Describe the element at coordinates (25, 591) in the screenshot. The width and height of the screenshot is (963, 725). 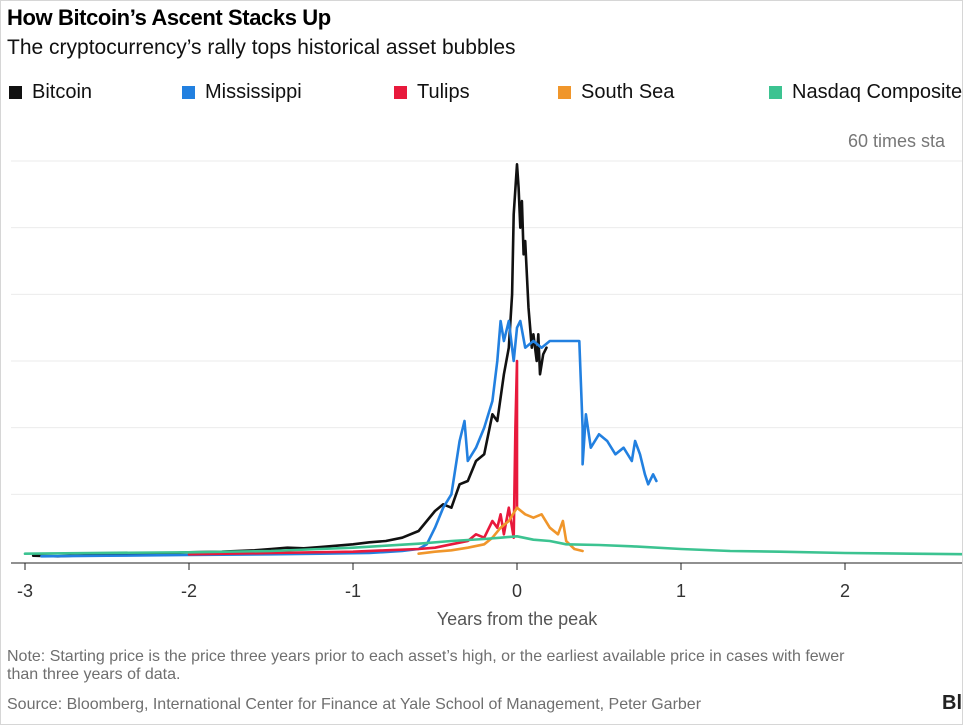
I see `x-tick-label: -3` at that location.